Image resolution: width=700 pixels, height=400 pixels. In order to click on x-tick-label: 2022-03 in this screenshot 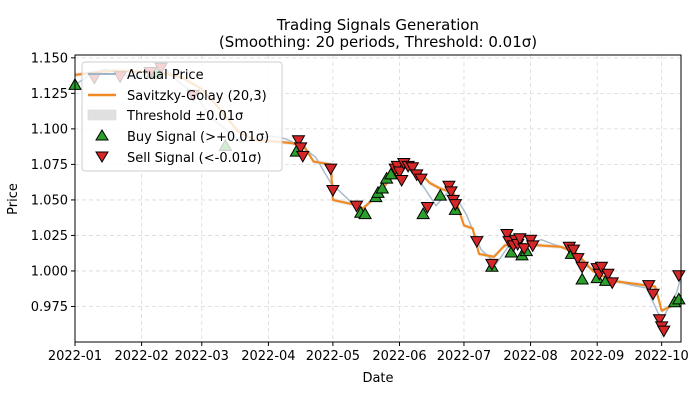, I will do `click(202, 356)`.